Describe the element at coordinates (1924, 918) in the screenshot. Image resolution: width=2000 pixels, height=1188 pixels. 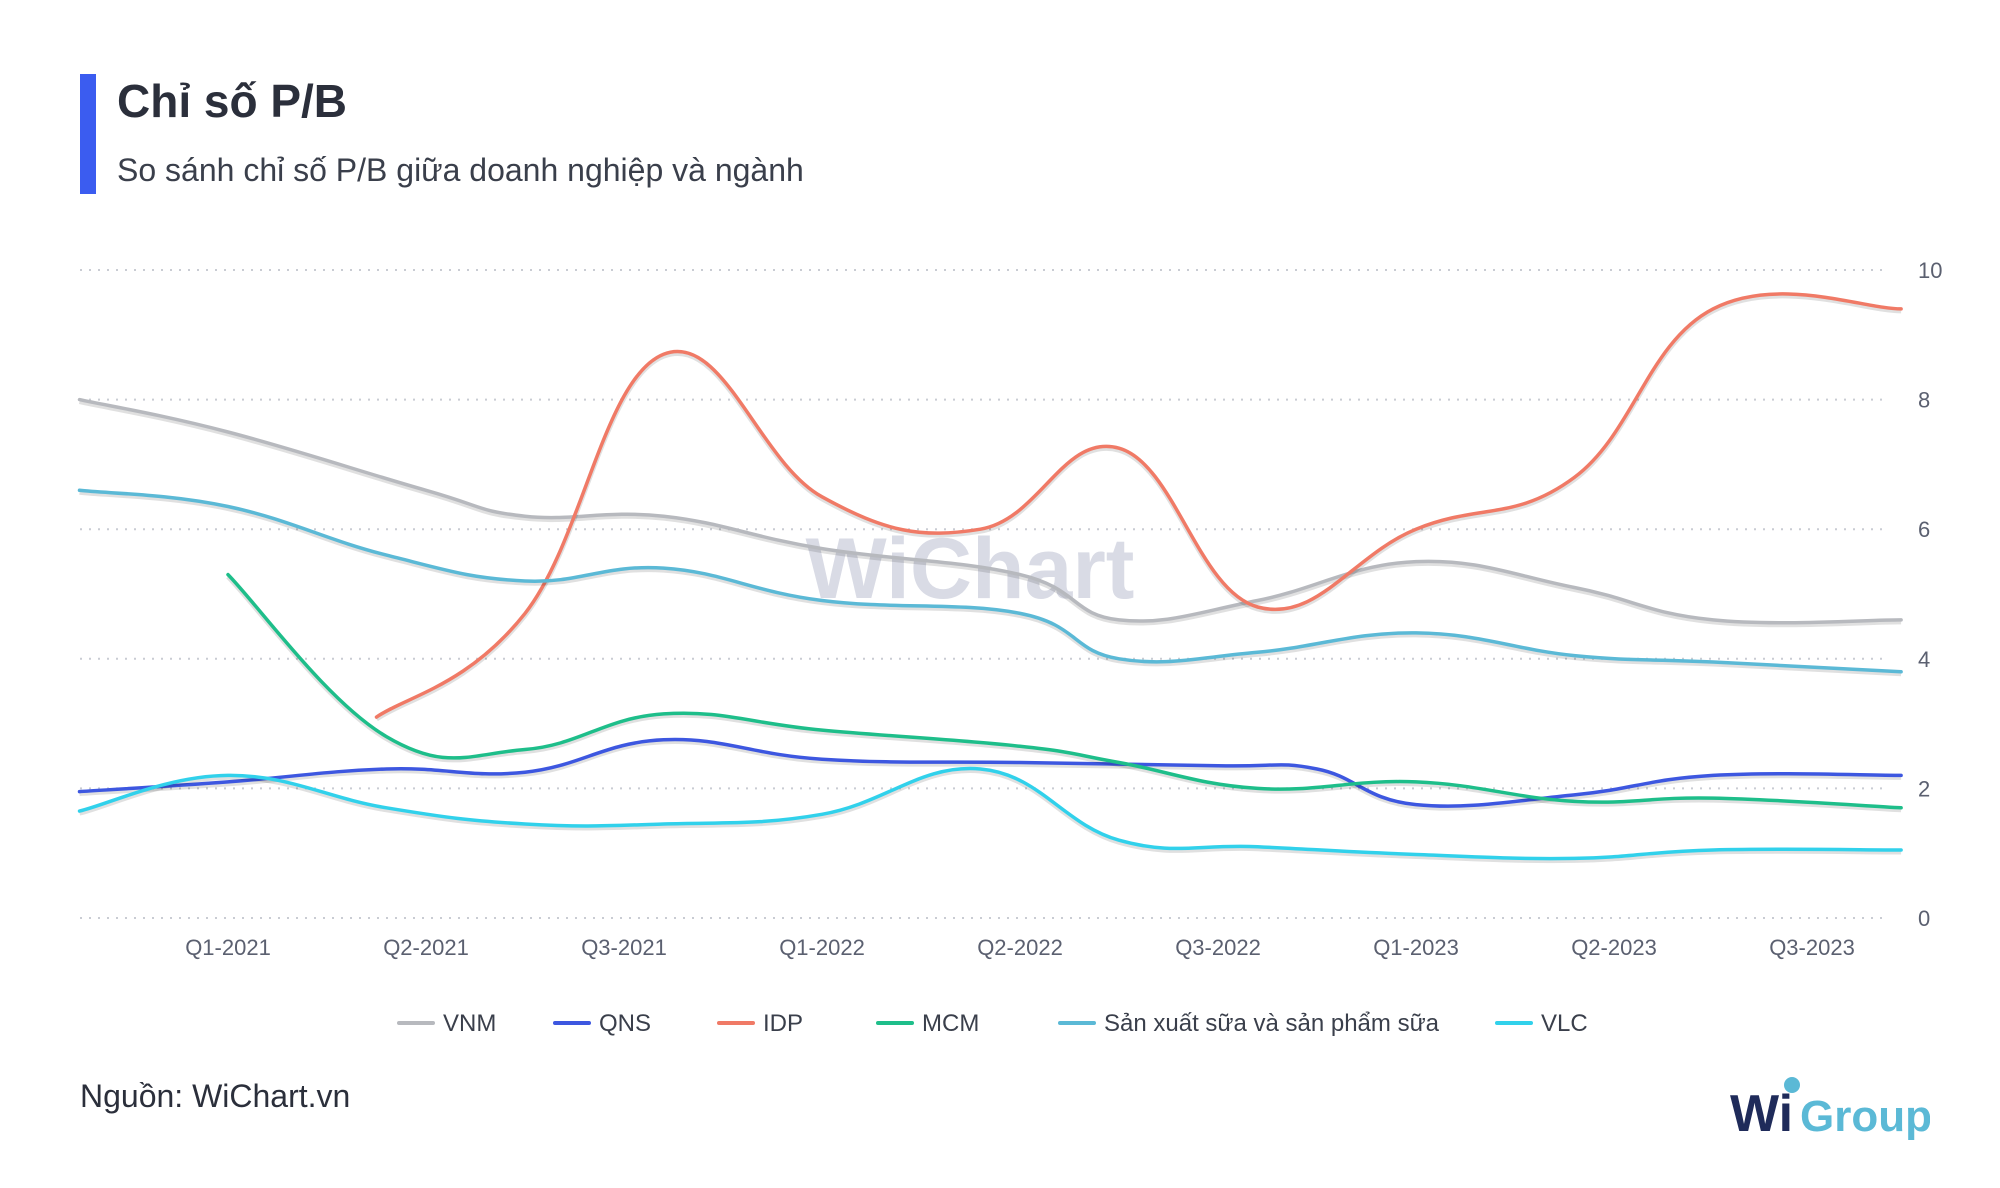
I see `y-tick-label: 0` at that location.